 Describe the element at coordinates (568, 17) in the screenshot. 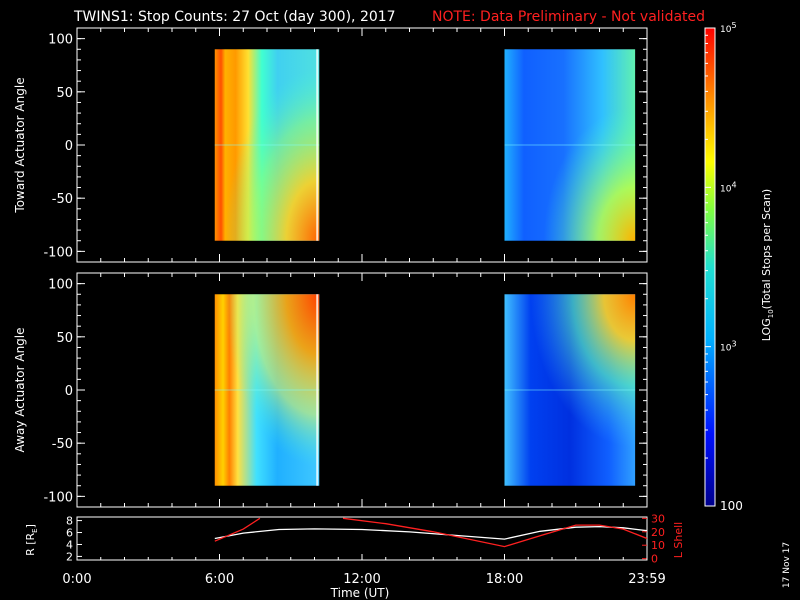

I see `preliminary-note: NOTE: Data Preliminary - Not validated` at that location.